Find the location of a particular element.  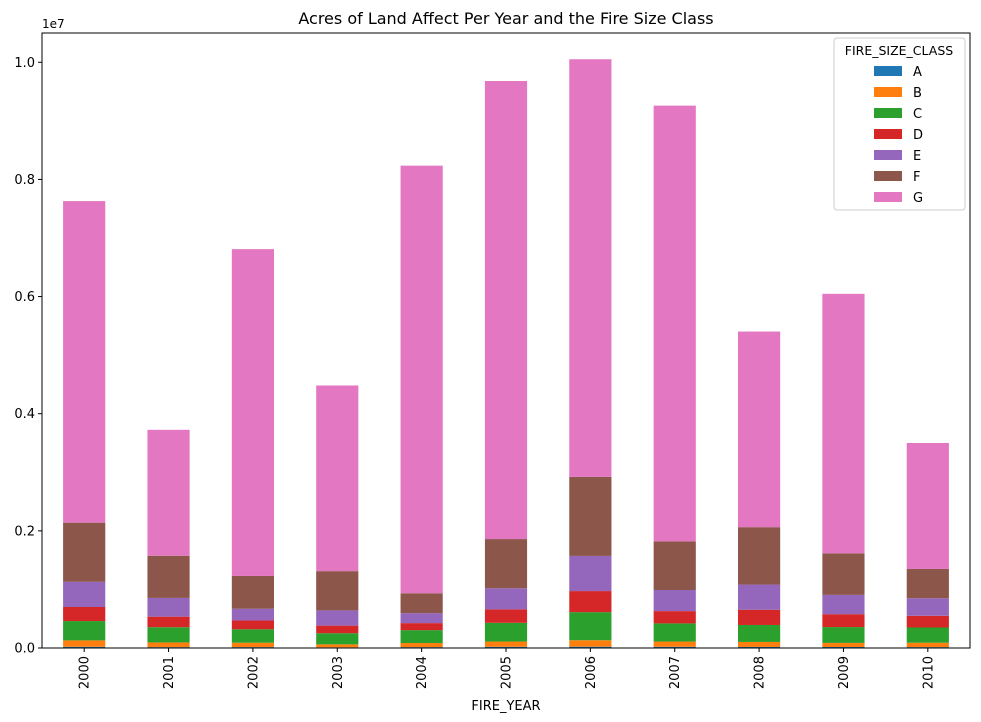

bar-2001-D is located at coordinates (168, 622).